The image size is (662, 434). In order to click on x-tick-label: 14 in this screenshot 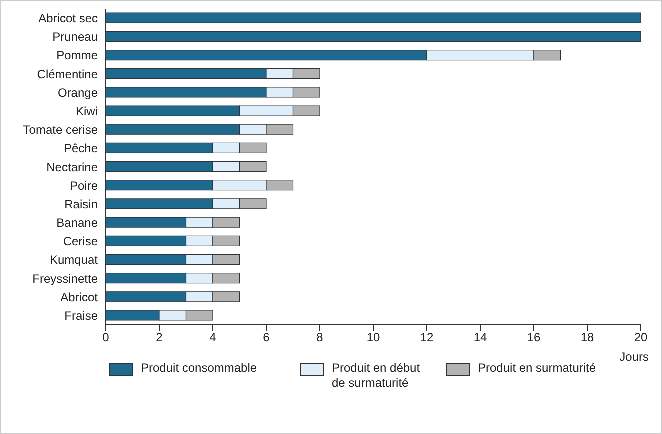, I will do `click(481, 337)`.